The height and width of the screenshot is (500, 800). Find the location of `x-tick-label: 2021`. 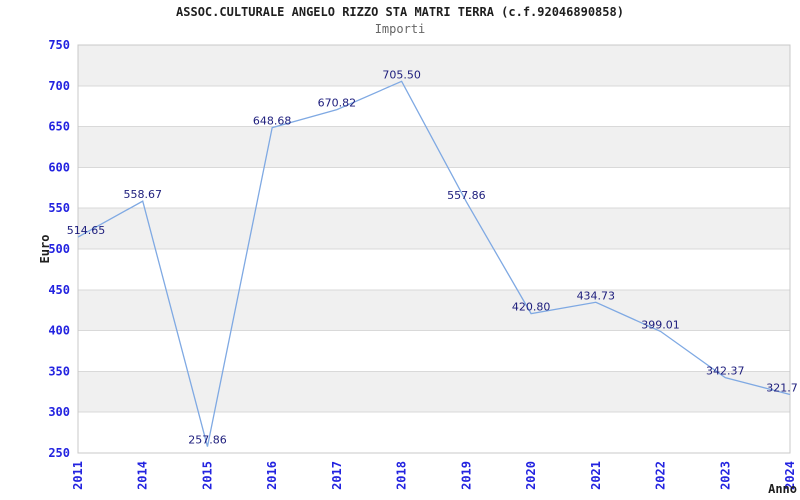

x-tick-label: 2021 is located at coordinates (596, 475).